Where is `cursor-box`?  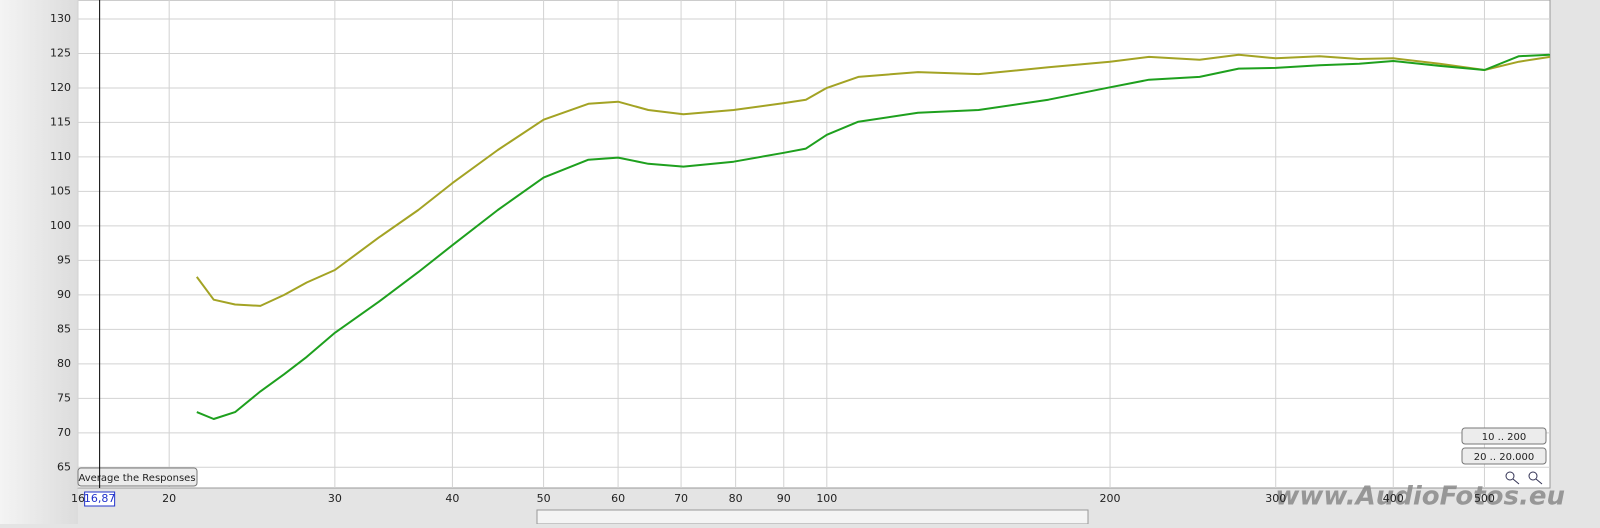 cursor-box is located at coordinates (100, 499).